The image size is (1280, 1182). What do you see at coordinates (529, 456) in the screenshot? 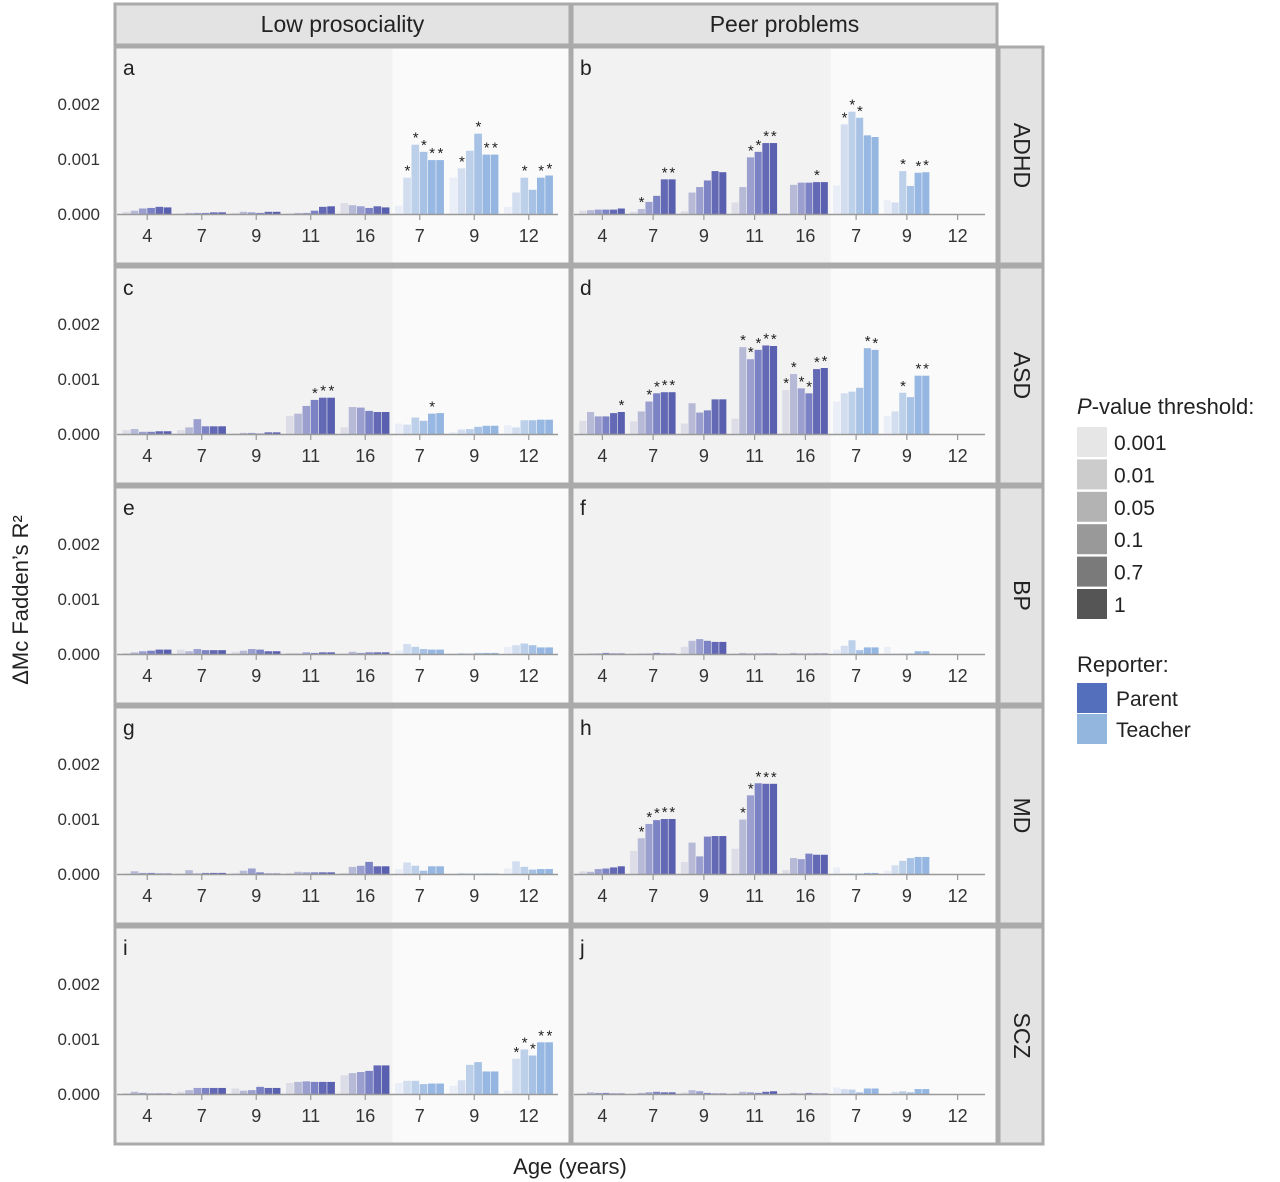
I see `x-tick-label: 12` at bounding box center [529, 456].